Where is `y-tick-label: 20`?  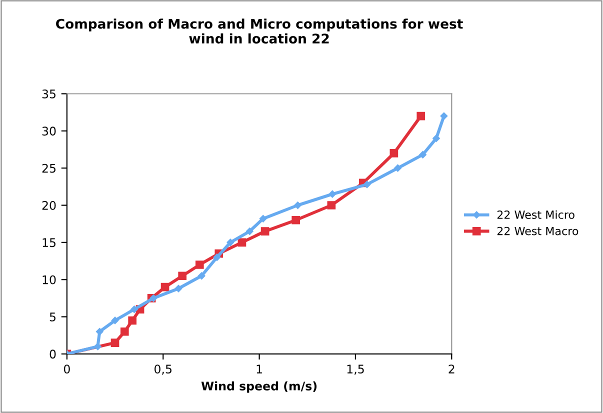 y-tick-label: 20 is located at coordinates (49, 205).